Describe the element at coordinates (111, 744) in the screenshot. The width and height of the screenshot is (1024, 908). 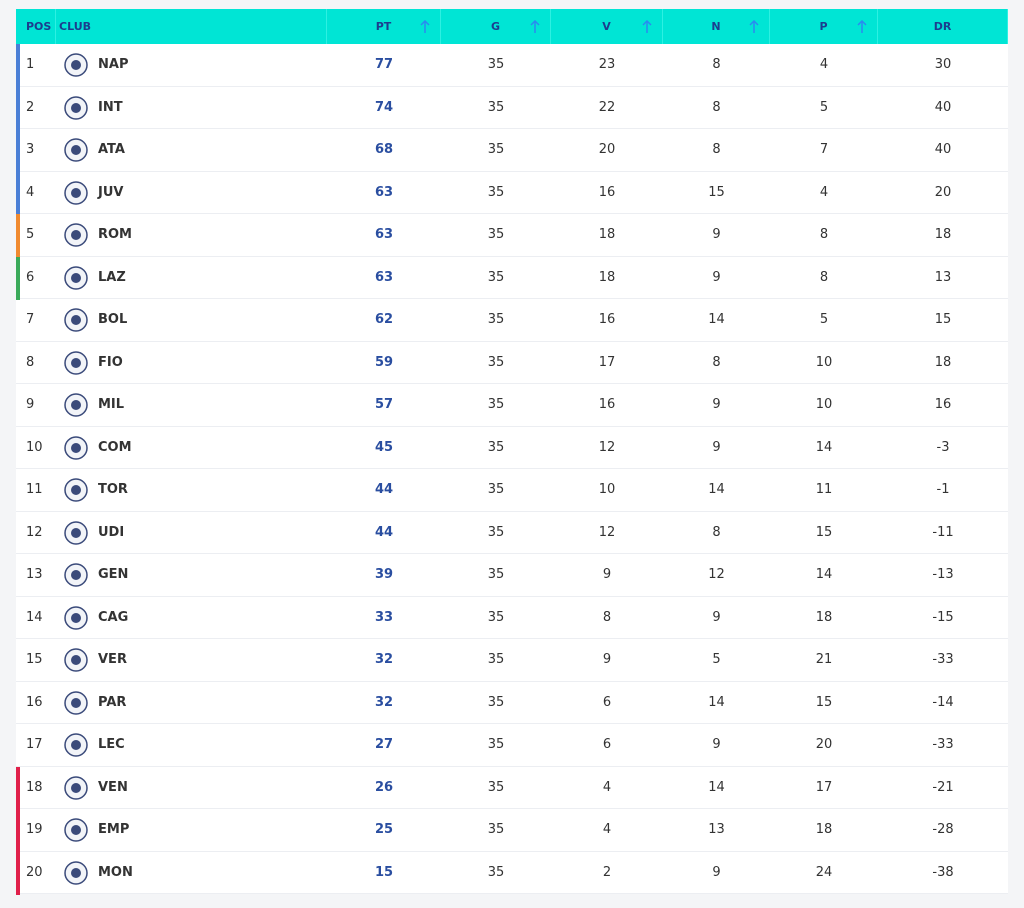
I see `club: LEC` at that location.